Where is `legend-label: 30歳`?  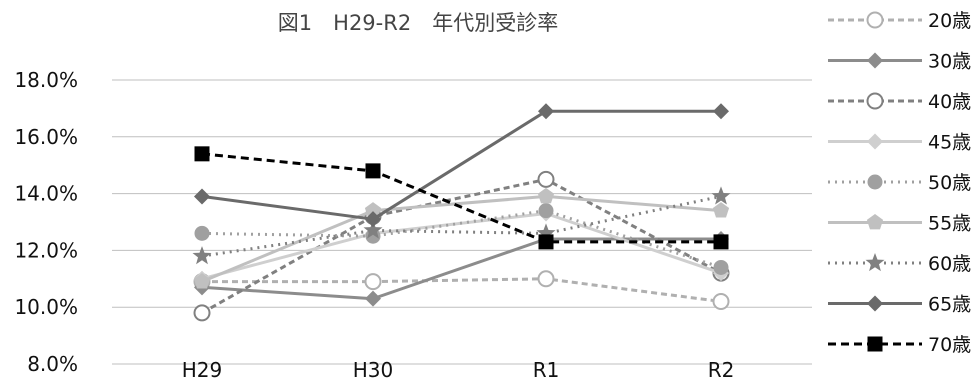 legend-label: 30歳 is located at coordinates (949, 62).